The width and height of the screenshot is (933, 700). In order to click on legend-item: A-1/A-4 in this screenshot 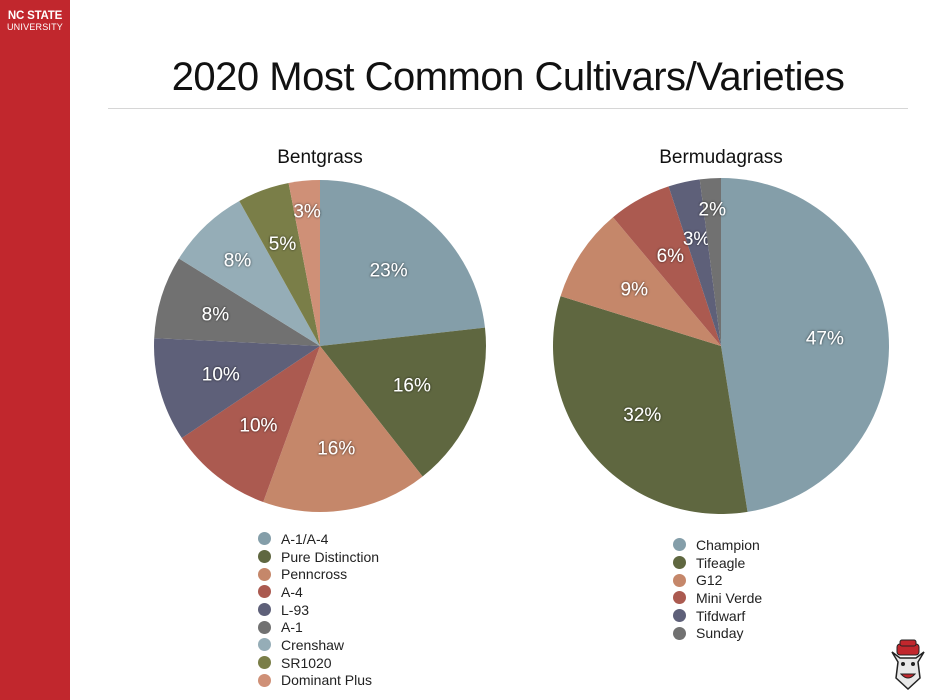, I will do `click(318, 539)`.